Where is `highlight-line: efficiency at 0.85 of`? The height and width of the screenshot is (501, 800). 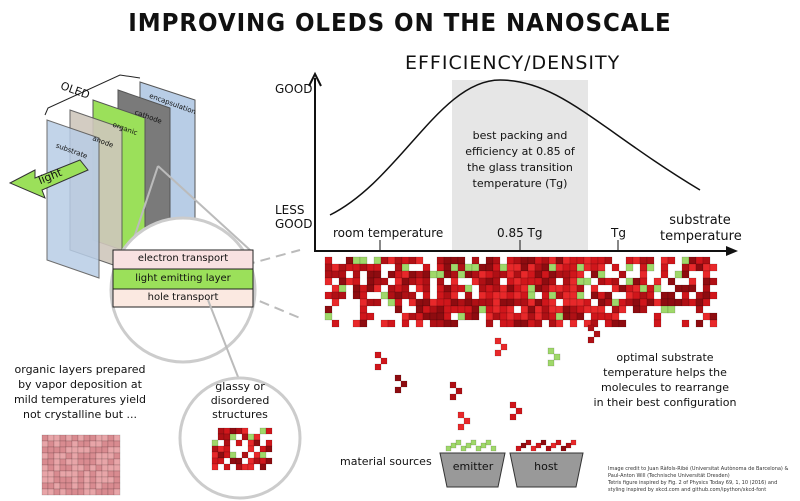
highlight-line: efficiency at 0.85 of is located at coordinates (520, 151).